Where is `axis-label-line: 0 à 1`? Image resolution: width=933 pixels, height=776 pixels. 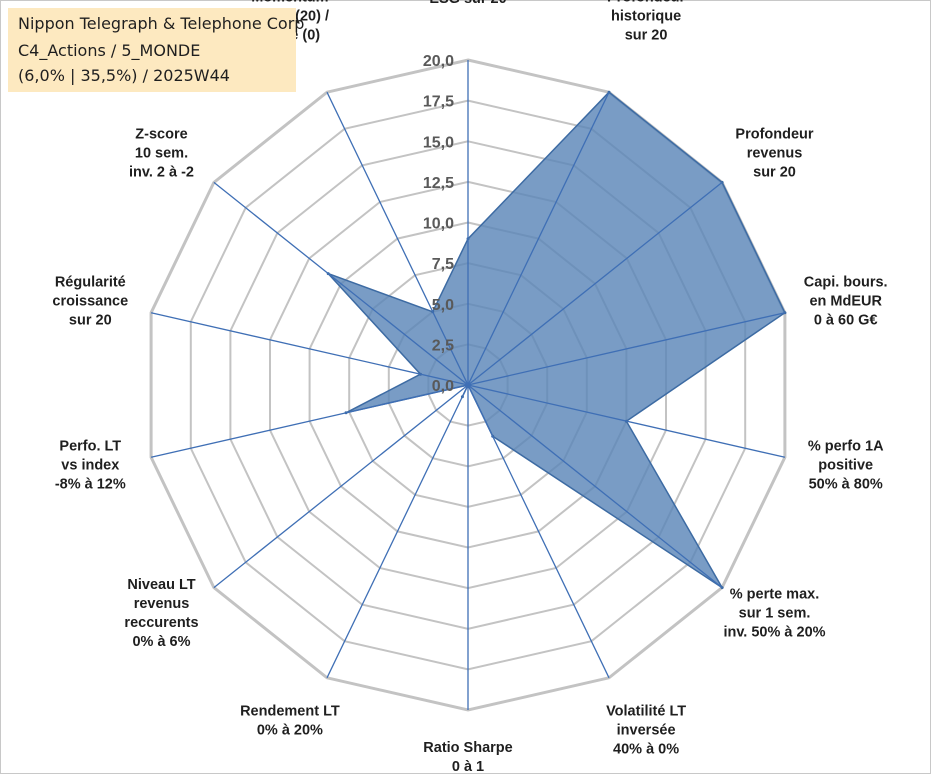
axis-label-line: 0 à 1 is located at coordinates (468, 767).